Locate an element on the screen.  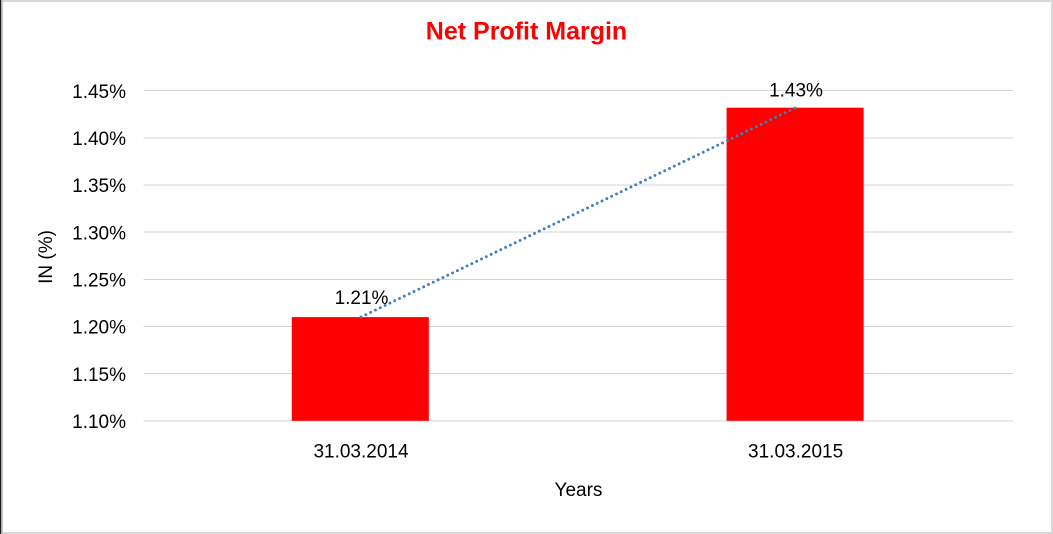
svg-text: 1.35% is located at coordinates (99, 186).